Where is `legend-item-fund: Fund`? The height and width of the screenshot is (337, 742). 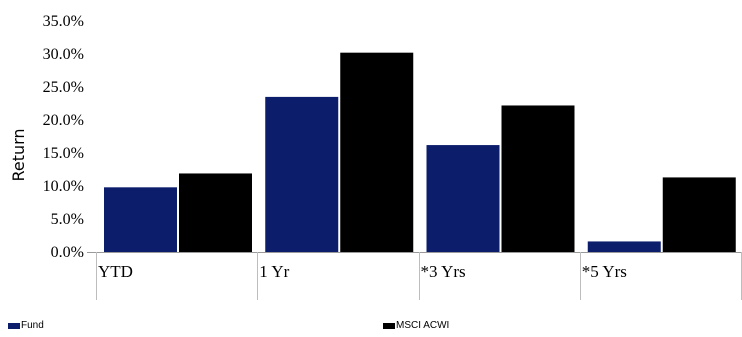
legend-item-fund: Fund is located at coordinates (26, 325).